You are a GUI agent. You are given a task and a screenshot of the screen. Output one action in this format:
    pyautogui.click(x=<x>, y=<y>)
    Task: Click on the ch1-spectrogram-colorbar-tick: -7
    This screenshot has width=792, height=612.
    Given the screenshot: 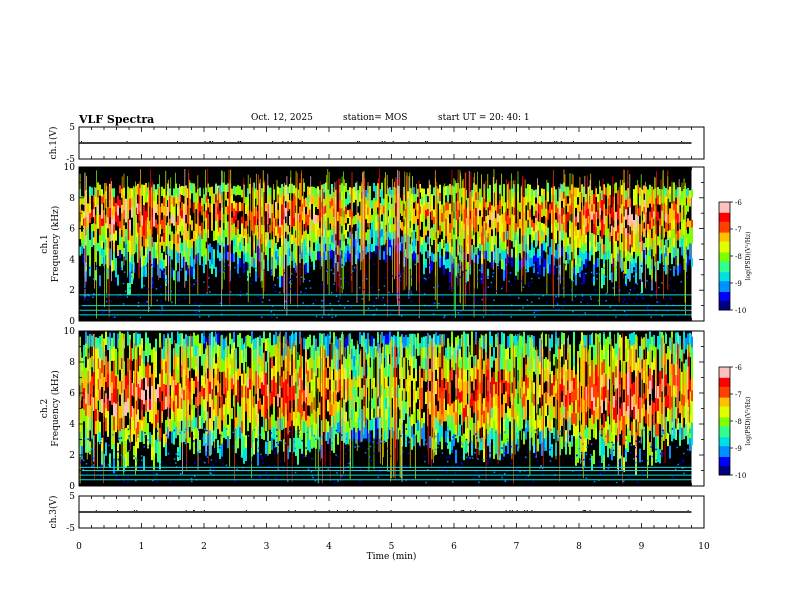 What is the action you would take?
    pyautogui.click(x=738, y=230)
    